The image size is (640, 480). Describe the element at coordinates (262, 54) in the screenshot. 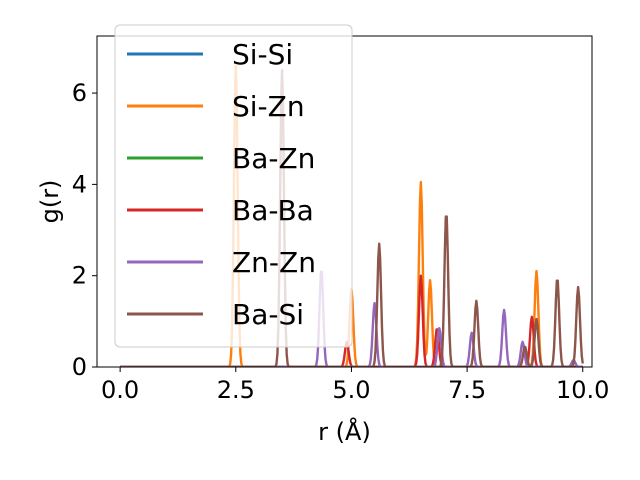

I see `legend-label-si-si: Si-Si` at that location.